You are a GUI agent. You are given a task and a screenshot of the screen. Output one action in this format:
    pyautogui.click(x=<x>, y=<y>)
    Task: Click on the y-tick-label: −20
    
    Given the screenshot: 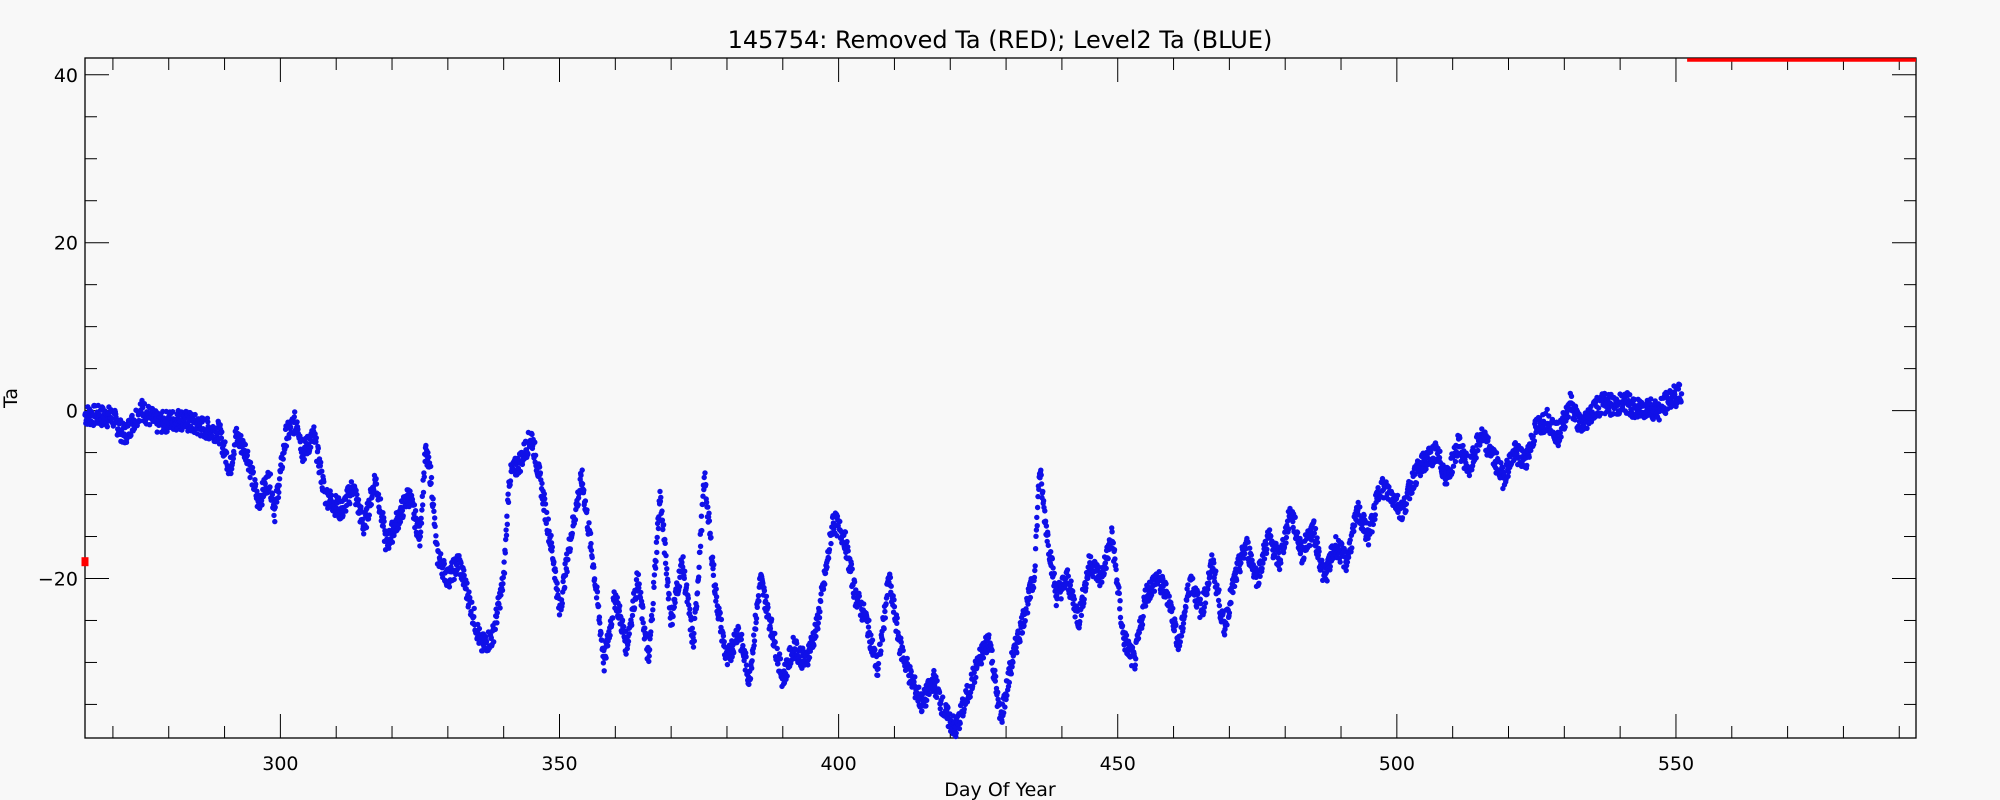 What is the action you would take?
    pyautogui.click(x=58, y=579)
    